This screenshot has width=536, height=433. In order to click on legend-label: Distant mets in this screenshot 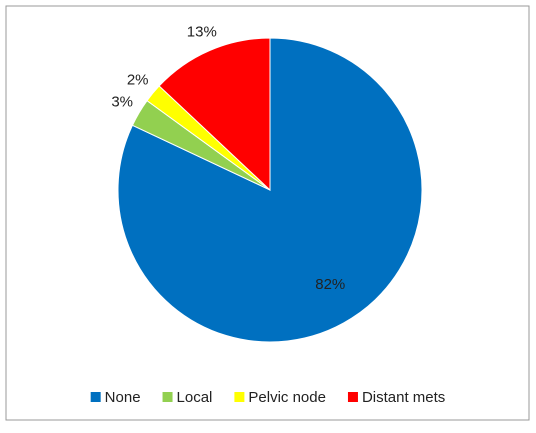, I will do `click(403, 397)`.